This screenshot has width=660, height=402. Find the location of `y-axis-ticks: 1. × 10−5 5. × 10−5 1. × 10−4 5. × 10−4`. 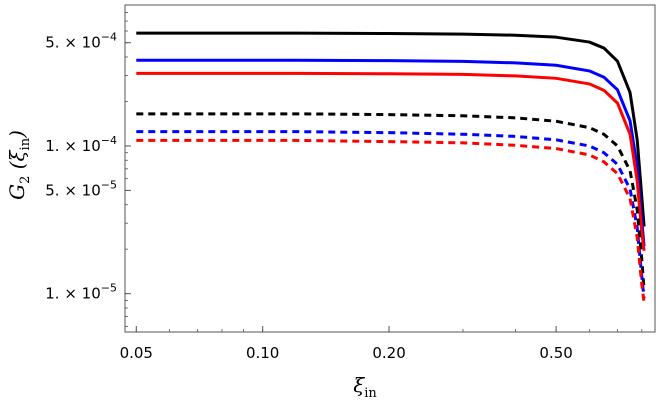

y-axis-ticks: 1. × 10−5 5. × 10−5 1. × 10−4 5. × 10−4 is located at coordinates (88, 169).